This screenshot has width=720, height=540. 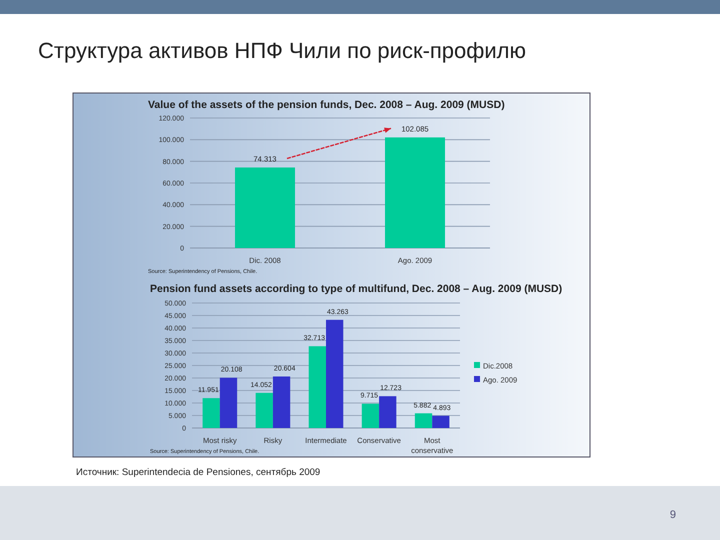 What do you see at coordinates (673, 515) in the screenshot?
I see `text: 9` at bounding box center [673, 515].